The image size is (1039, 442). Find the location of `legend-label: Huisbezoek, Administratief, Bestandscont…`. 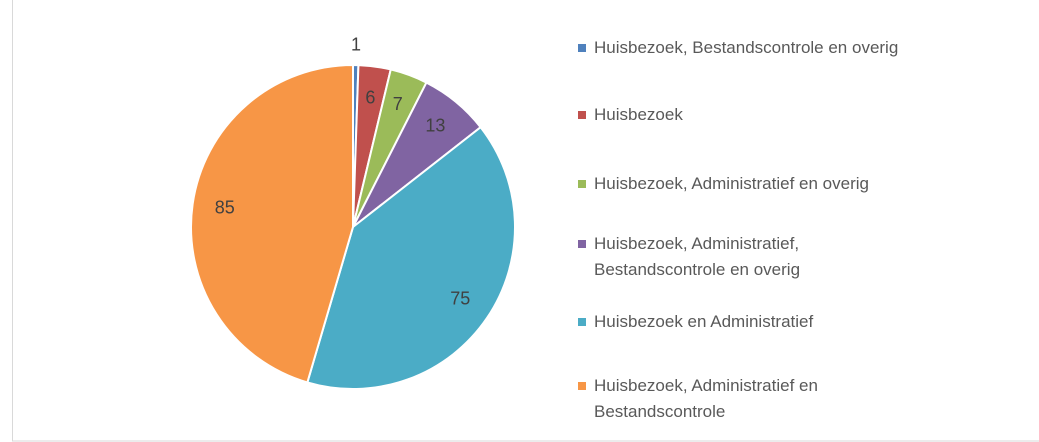

legend-label: Huisbezoek, Administratief, Bestandscont… is located at coordinates (697, 256).